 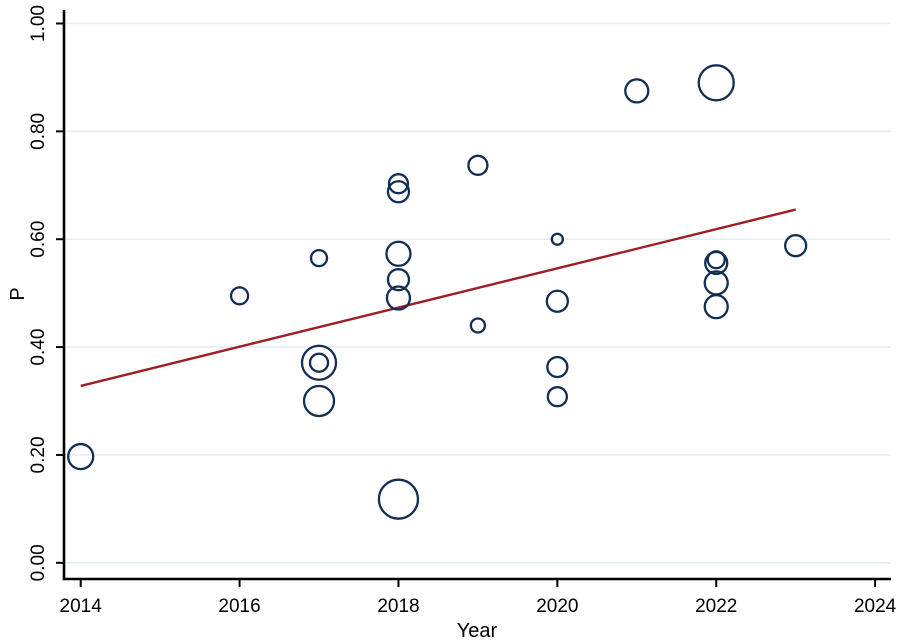 I want to click on x-tick-label: 2024, so click(x=875, y=606).